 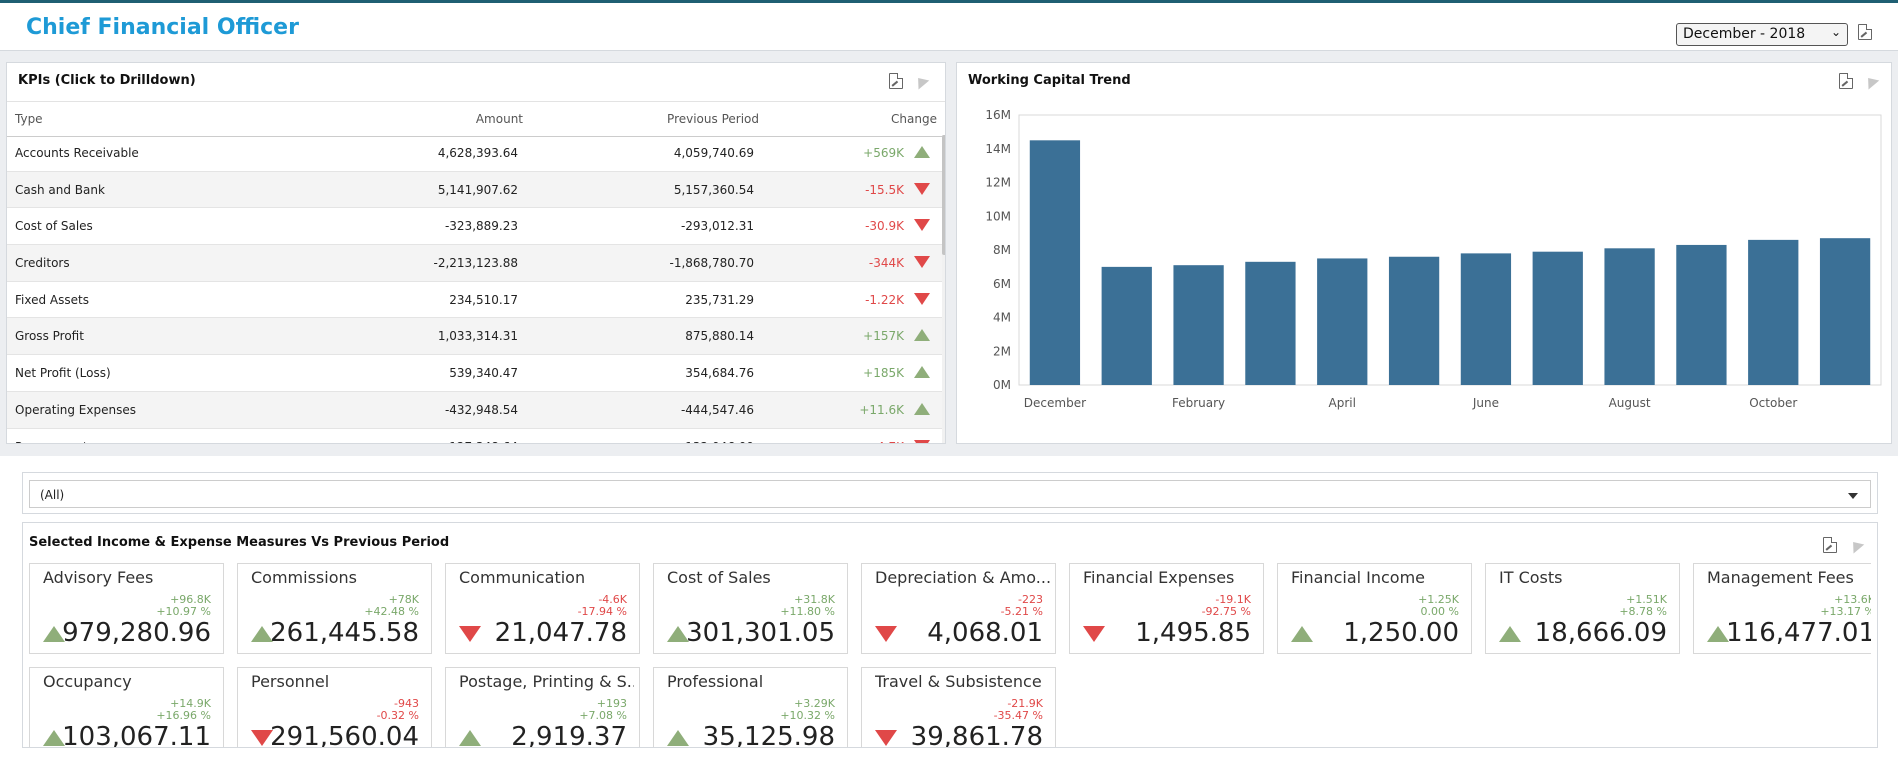 I want to click on measure-card-percent: +42.48 %, so click(x=391, y=611).